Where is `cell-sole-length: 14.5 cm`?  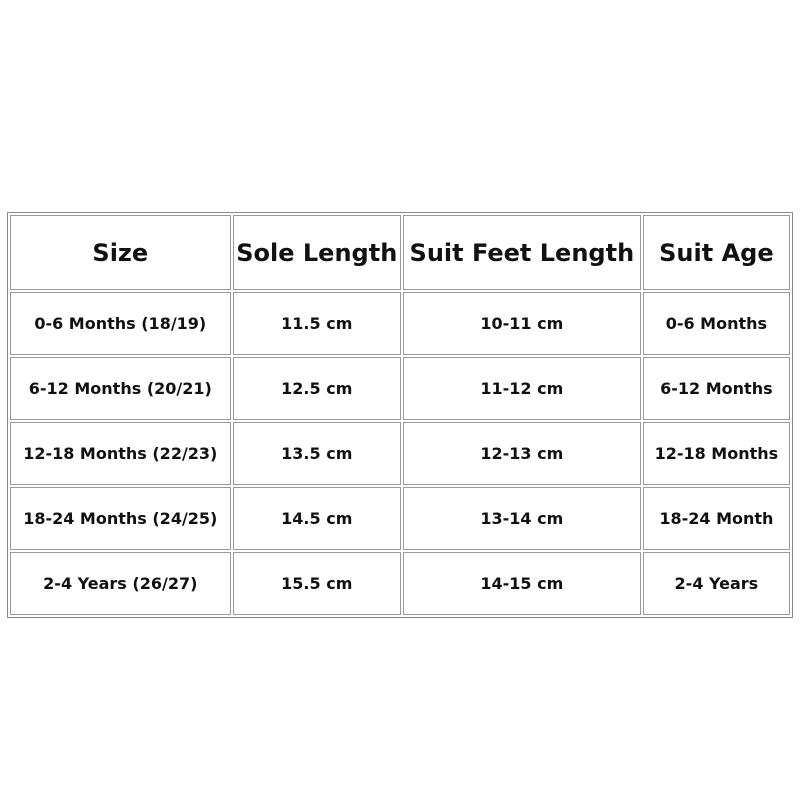
cell-sole-length: 14.5 cm is located at coordinates (316, 518).